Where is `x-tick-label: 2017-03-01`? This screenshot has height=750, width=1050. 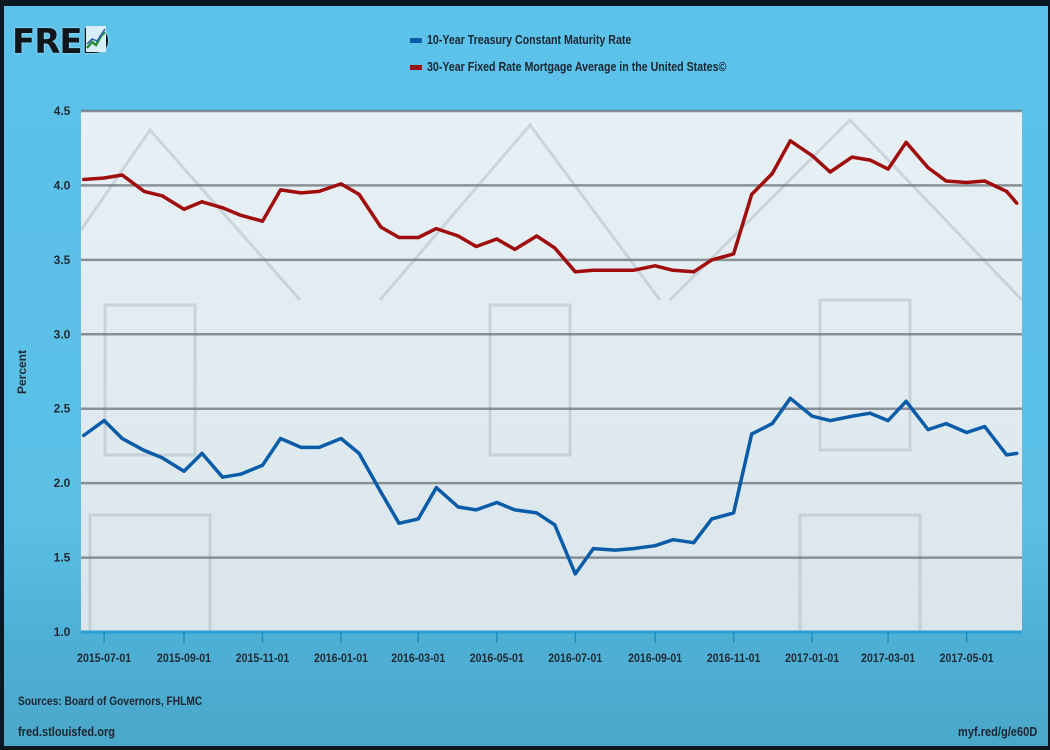
x-tick-label: 2017-03-01 is located at coordinates (888, 658).